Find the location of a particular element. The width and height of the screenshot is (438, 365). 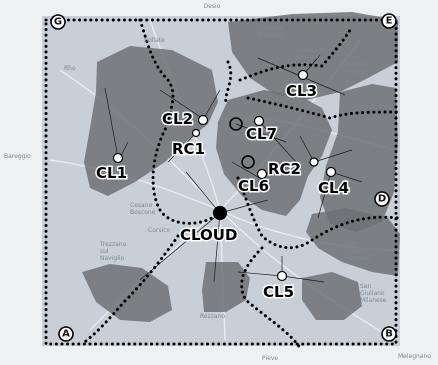

node-label-cl7: CL7 is located at coordinates (261, 134).